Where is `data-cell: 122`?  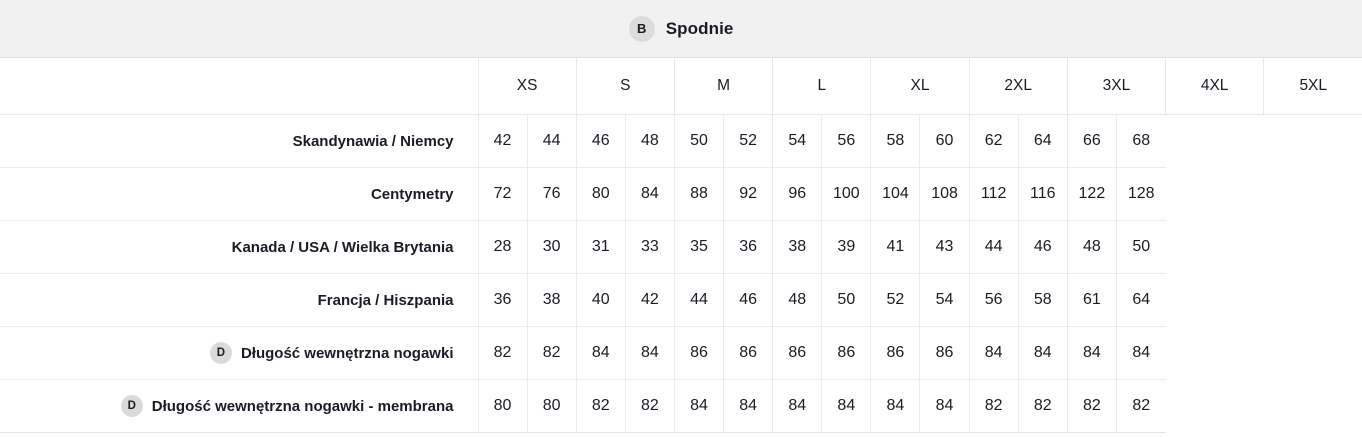
data-cell: 122 is located at coordinates (1091, 194).